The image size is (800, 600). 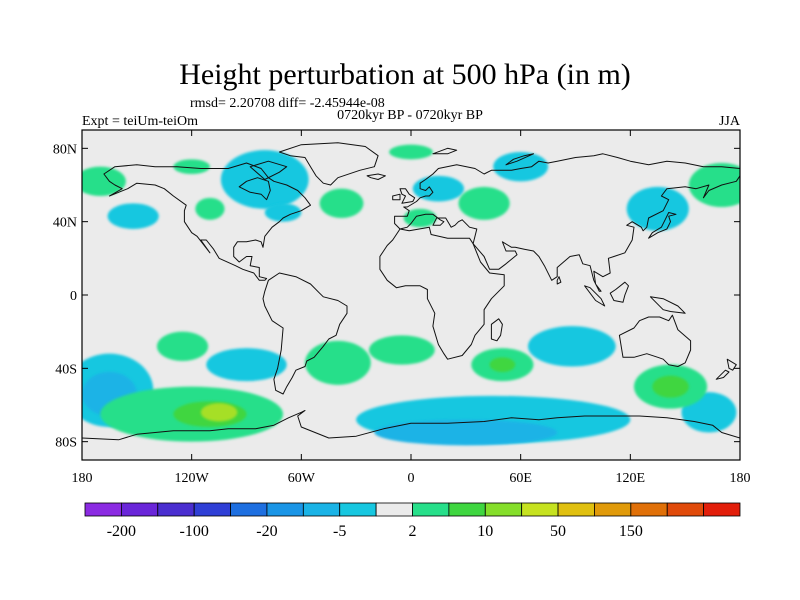 I want to click on x-tick-label: 120E, so click(x=631, y=478).